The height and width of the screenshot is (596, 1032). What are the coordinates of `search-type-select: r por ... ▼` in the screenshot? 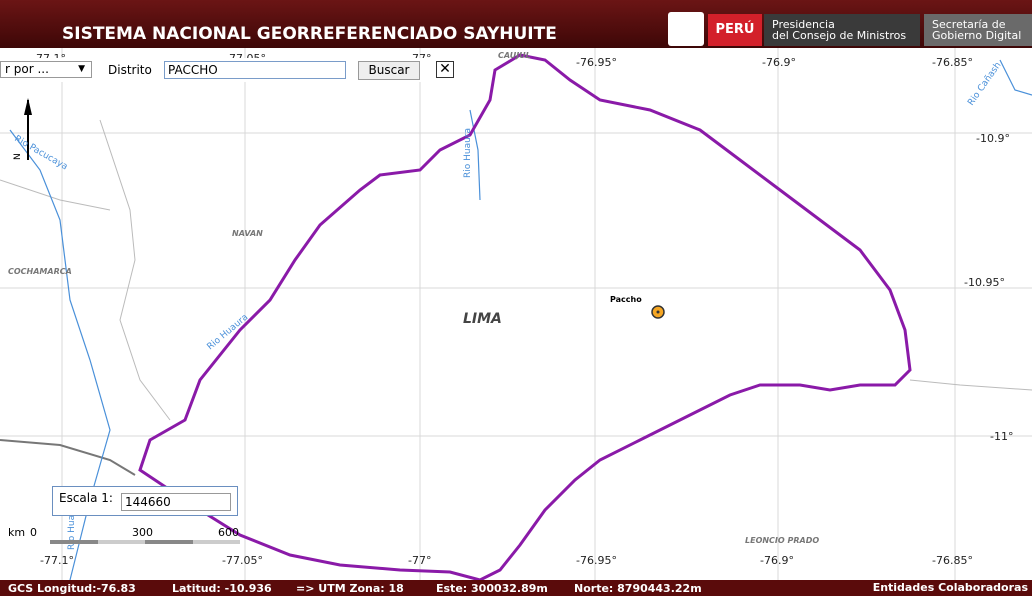 It's located at (46, 69).